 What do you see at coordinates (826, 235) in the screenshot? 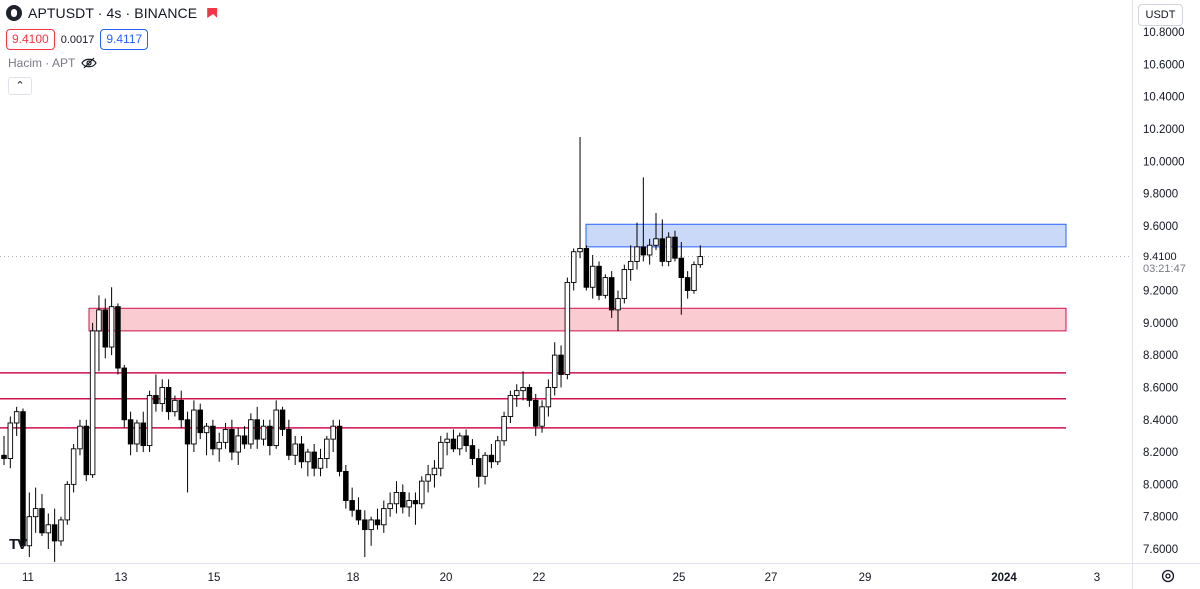
I see `supply-zone-rectangle` at bounding box center [826, 235].